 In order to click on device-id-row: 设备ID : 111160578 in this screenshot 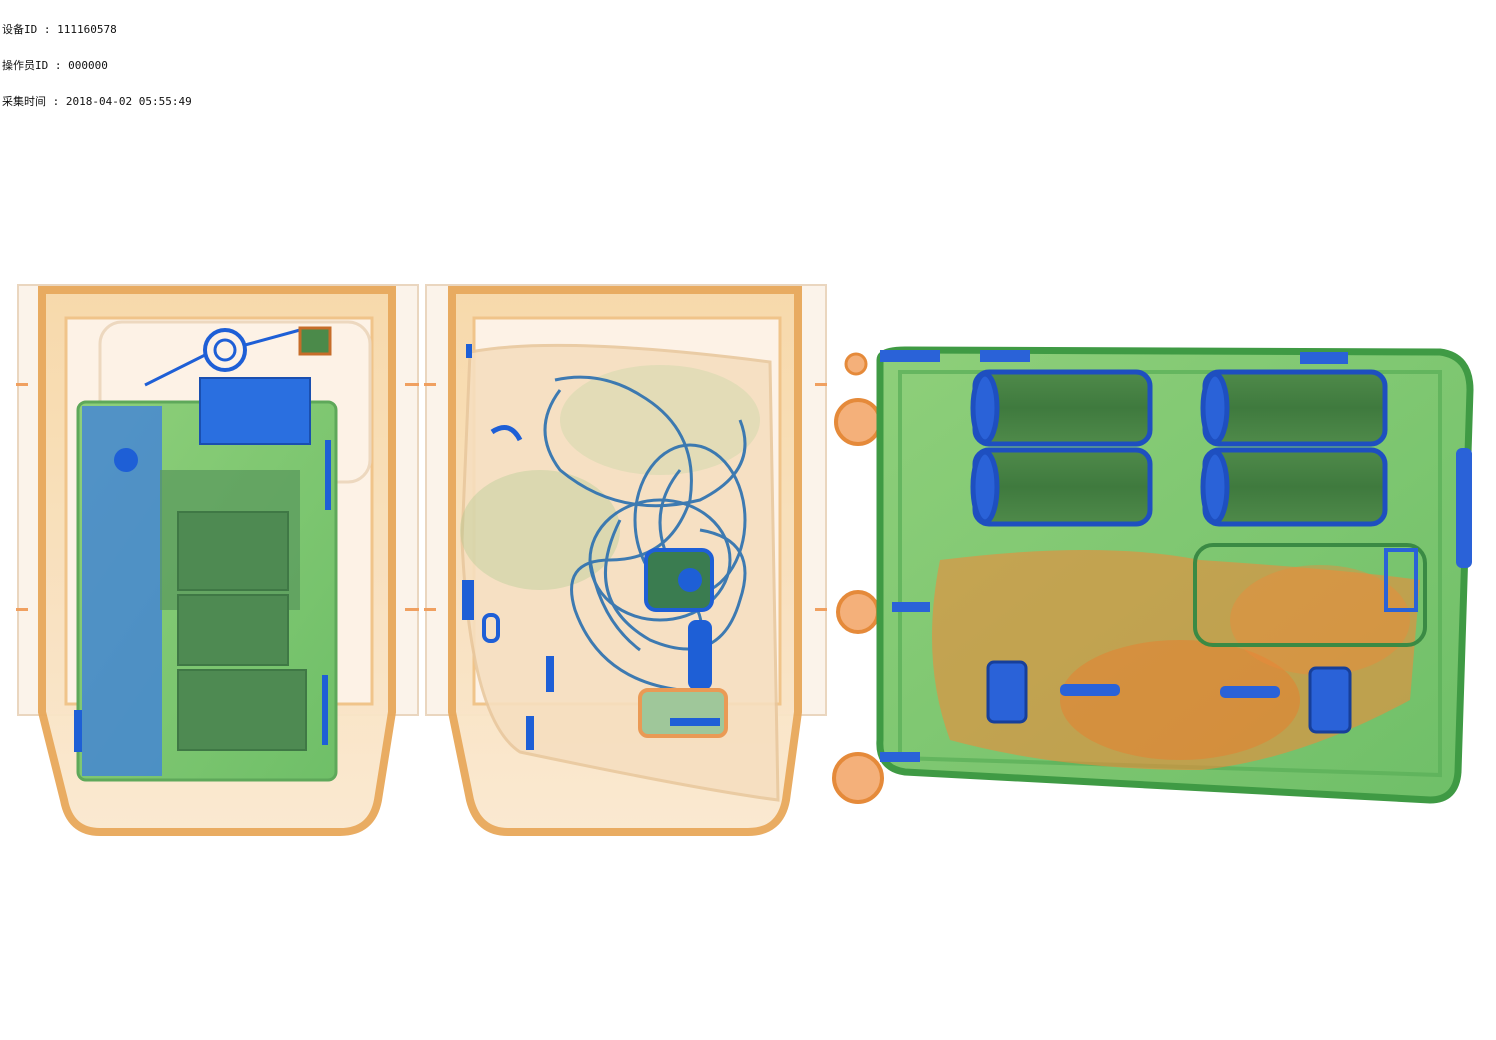, I will do `click(59, 29)`.